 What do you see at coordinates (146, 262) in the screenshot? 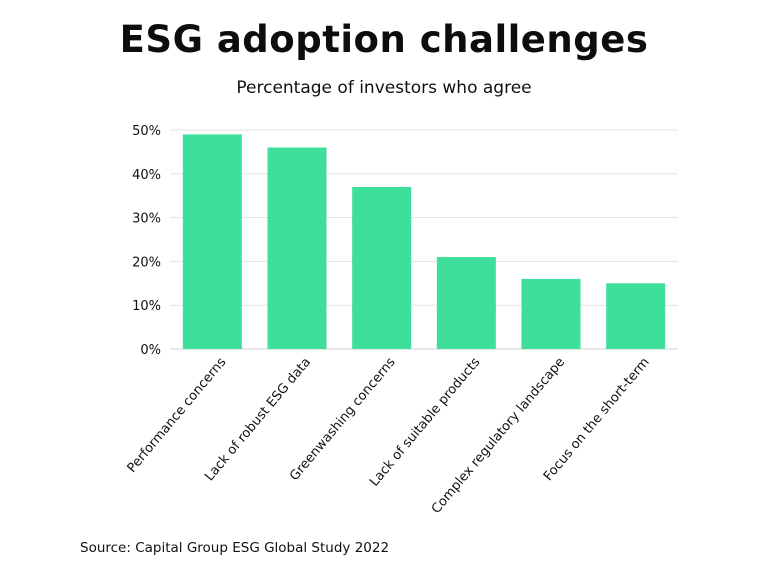
I see `y-tick-label: 20%` at bounding box center [146, 262].